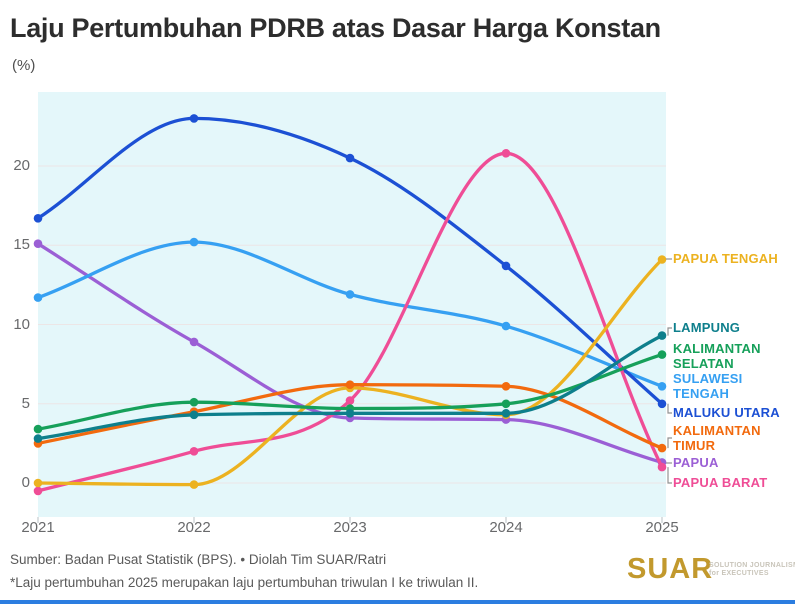  Describe the element at coordinates (662, 404) in the screenshot. I see `dot-maluku-utara-2025` at that location.